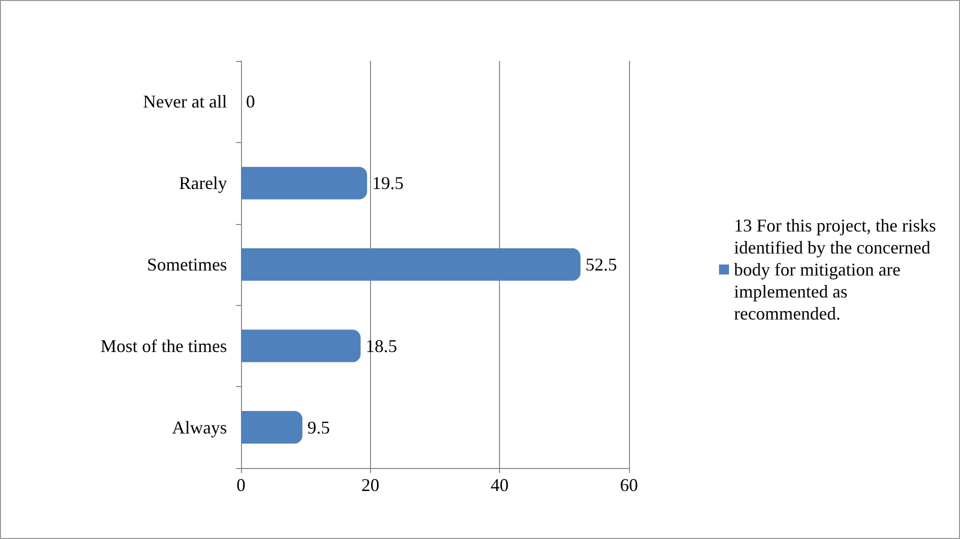 Image resolution: width=960 pixels, height=539 pixels. What do you see at coordinates (199, 427) in the screenshot?
I see `y-tick-label: Always` at bounding box center [199, 427].